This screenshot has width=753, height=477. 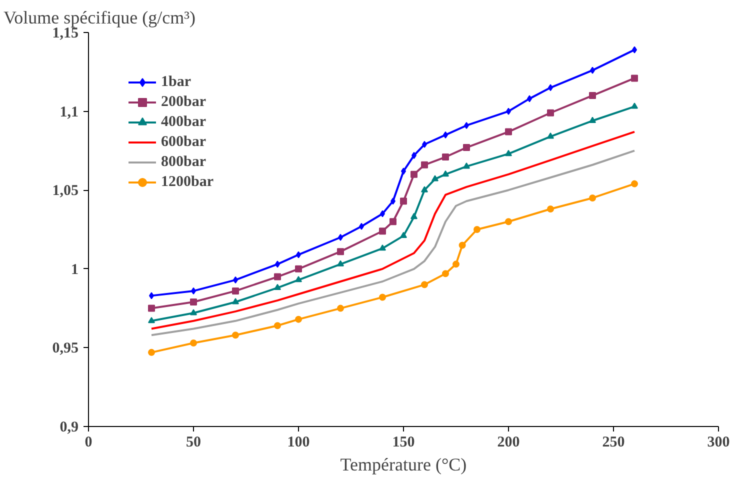 What do you see at coordinates (69, 428) in the screenshot?
I see `y-tick-label: 0,9` at bounding box center [69, 428].